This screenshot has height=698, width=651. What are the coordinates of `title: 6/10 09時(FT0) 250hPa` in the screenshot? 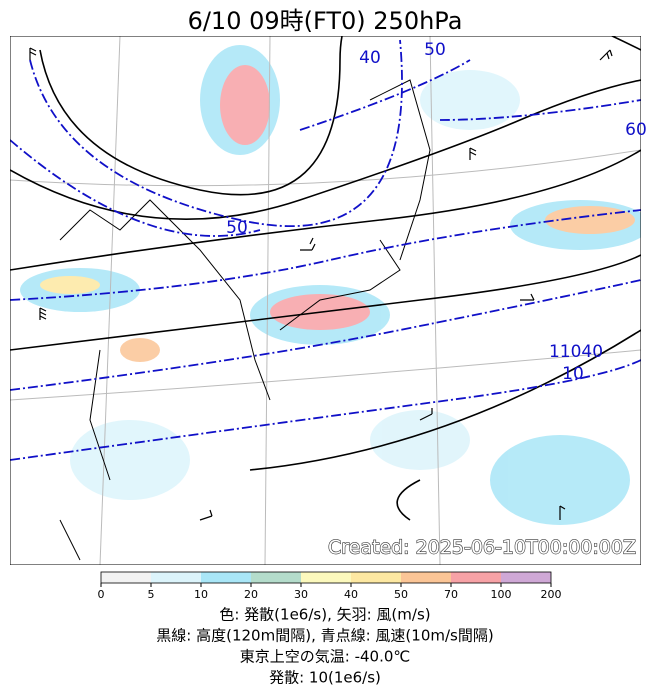 It's located at (325, 21).